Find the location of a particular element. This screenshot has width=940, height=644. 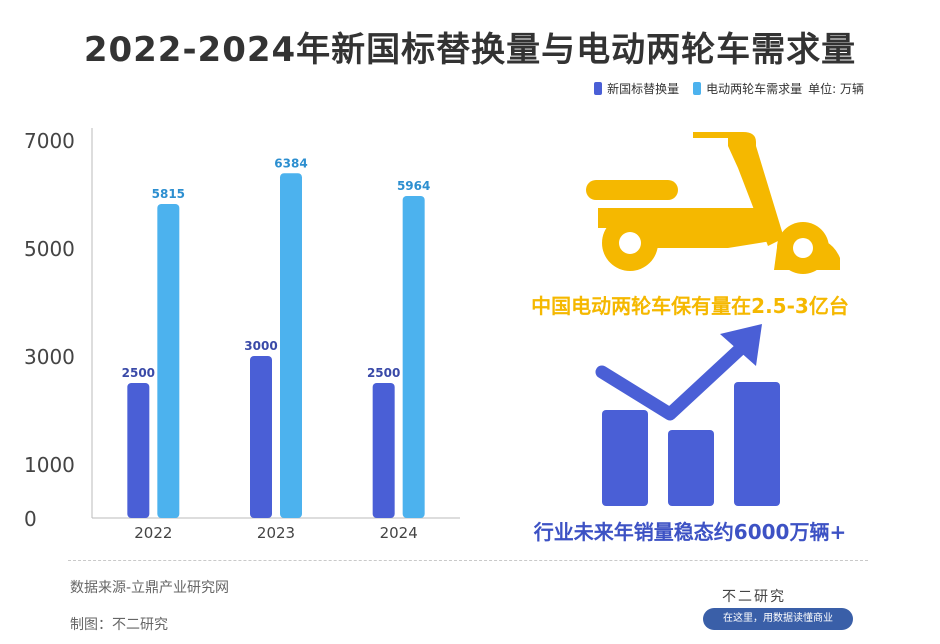

maker-note: 制图：不二研究 is located at coordinates (119, 625).